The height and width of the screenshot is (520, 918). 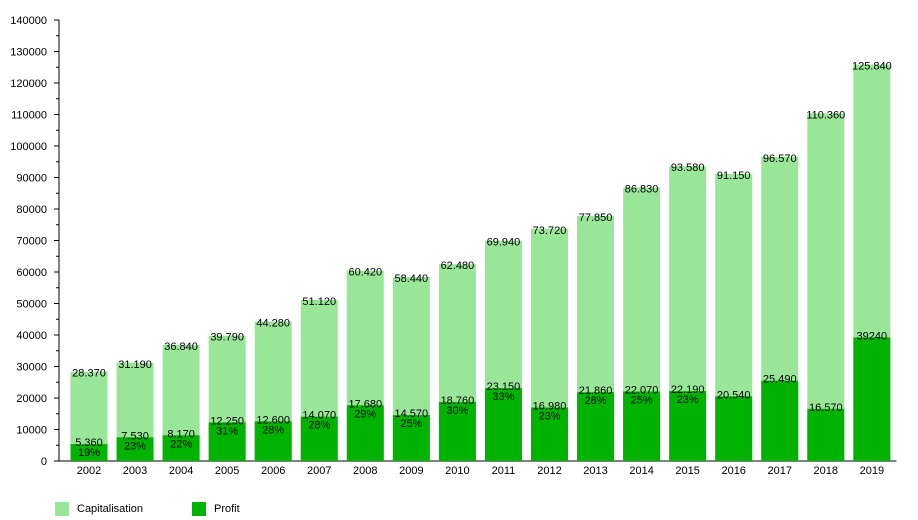 I want to click on y-tick-label: 50000, so click(x=31, y=305).